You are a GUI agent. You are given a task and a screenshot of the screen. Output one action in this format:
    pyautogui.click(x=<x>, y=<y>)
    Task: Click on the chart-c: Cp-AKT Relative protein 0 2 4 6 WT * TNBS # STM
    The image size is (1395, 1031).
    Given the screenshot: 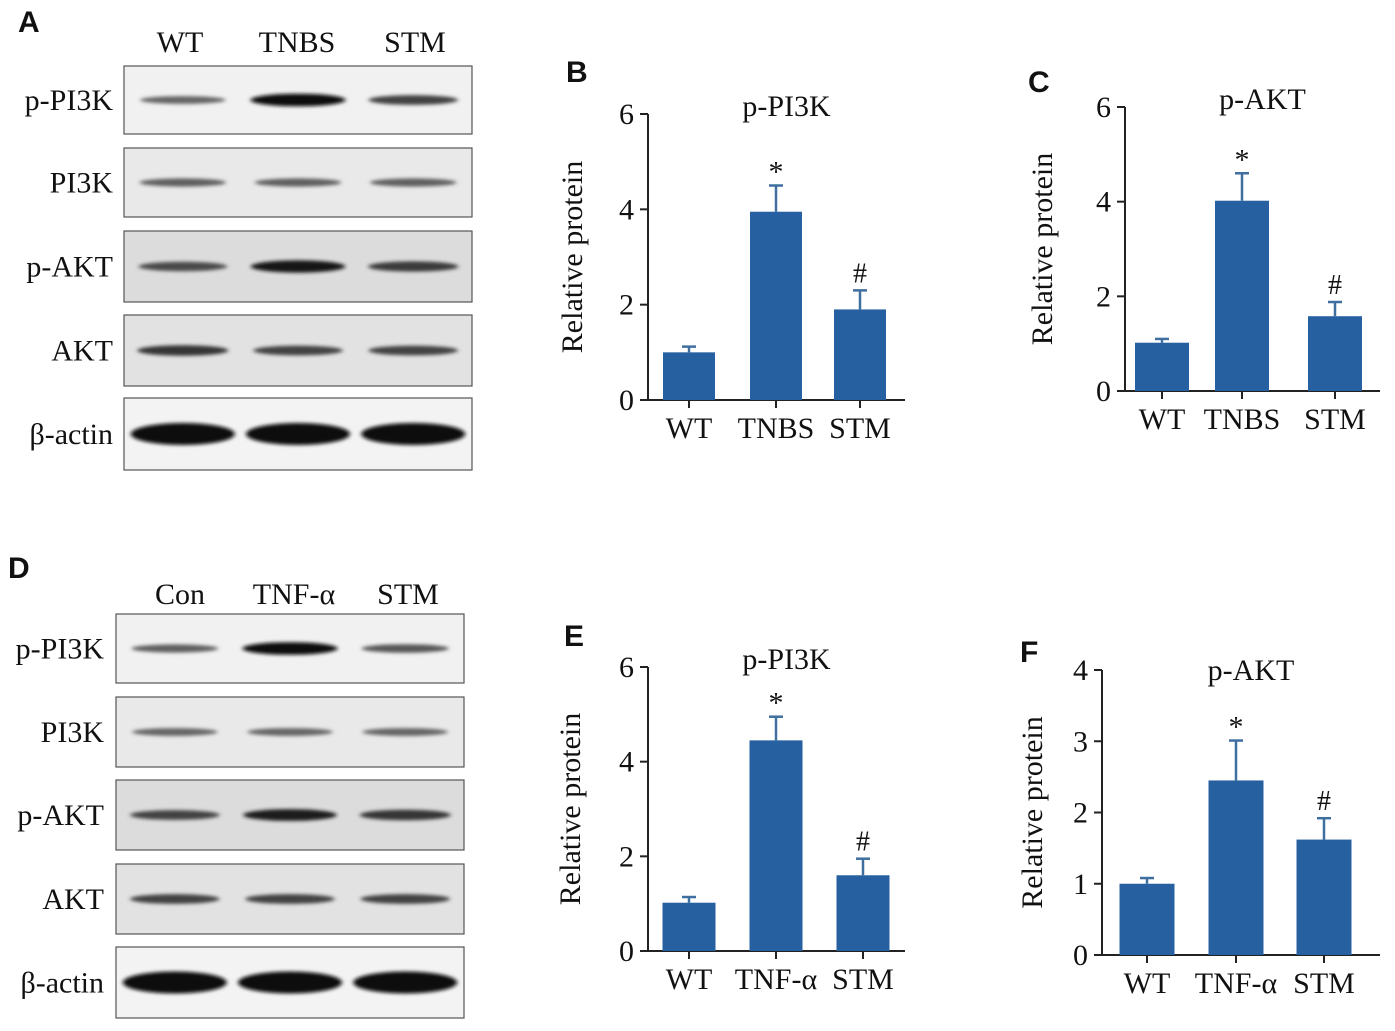 What is the action you would take?
    pyautogui.click(x=1203, y=251)
    